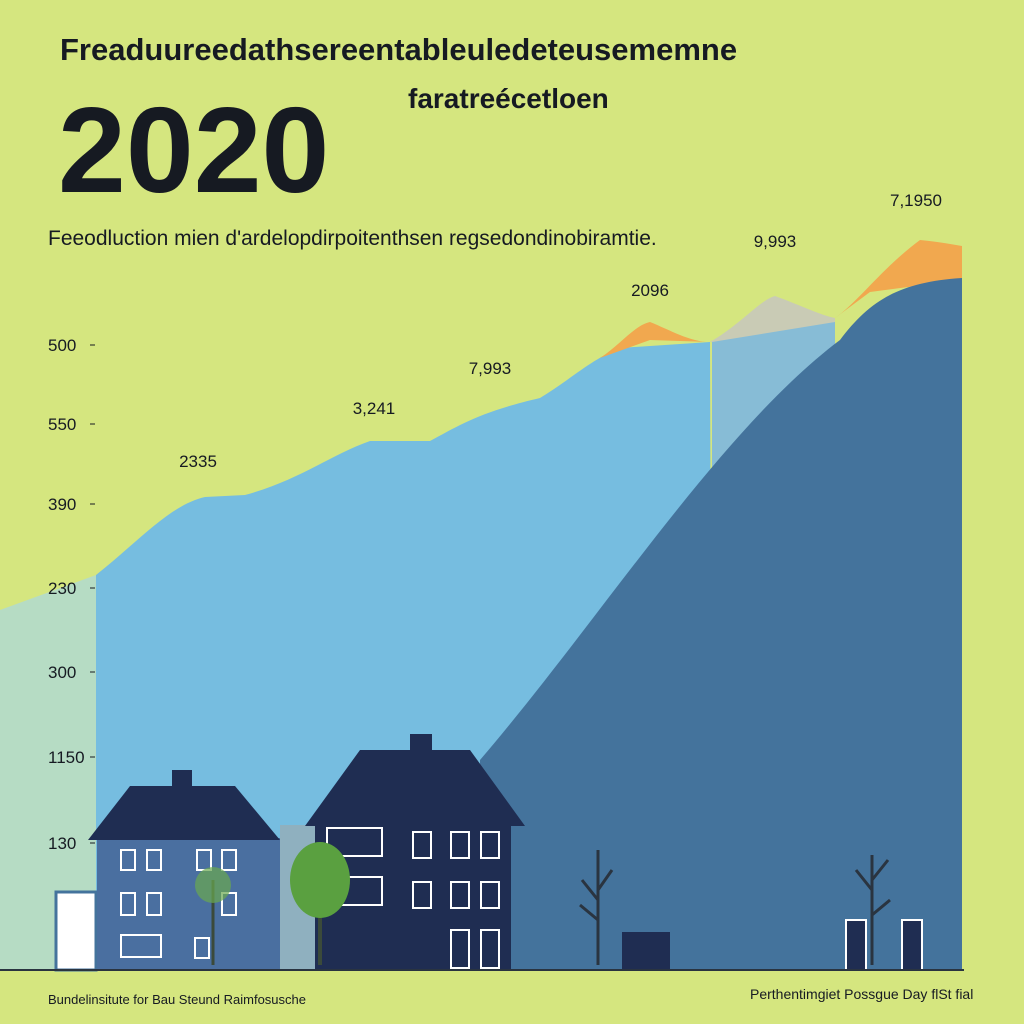  I want to click on axis-label: 500, so click(62, 345).